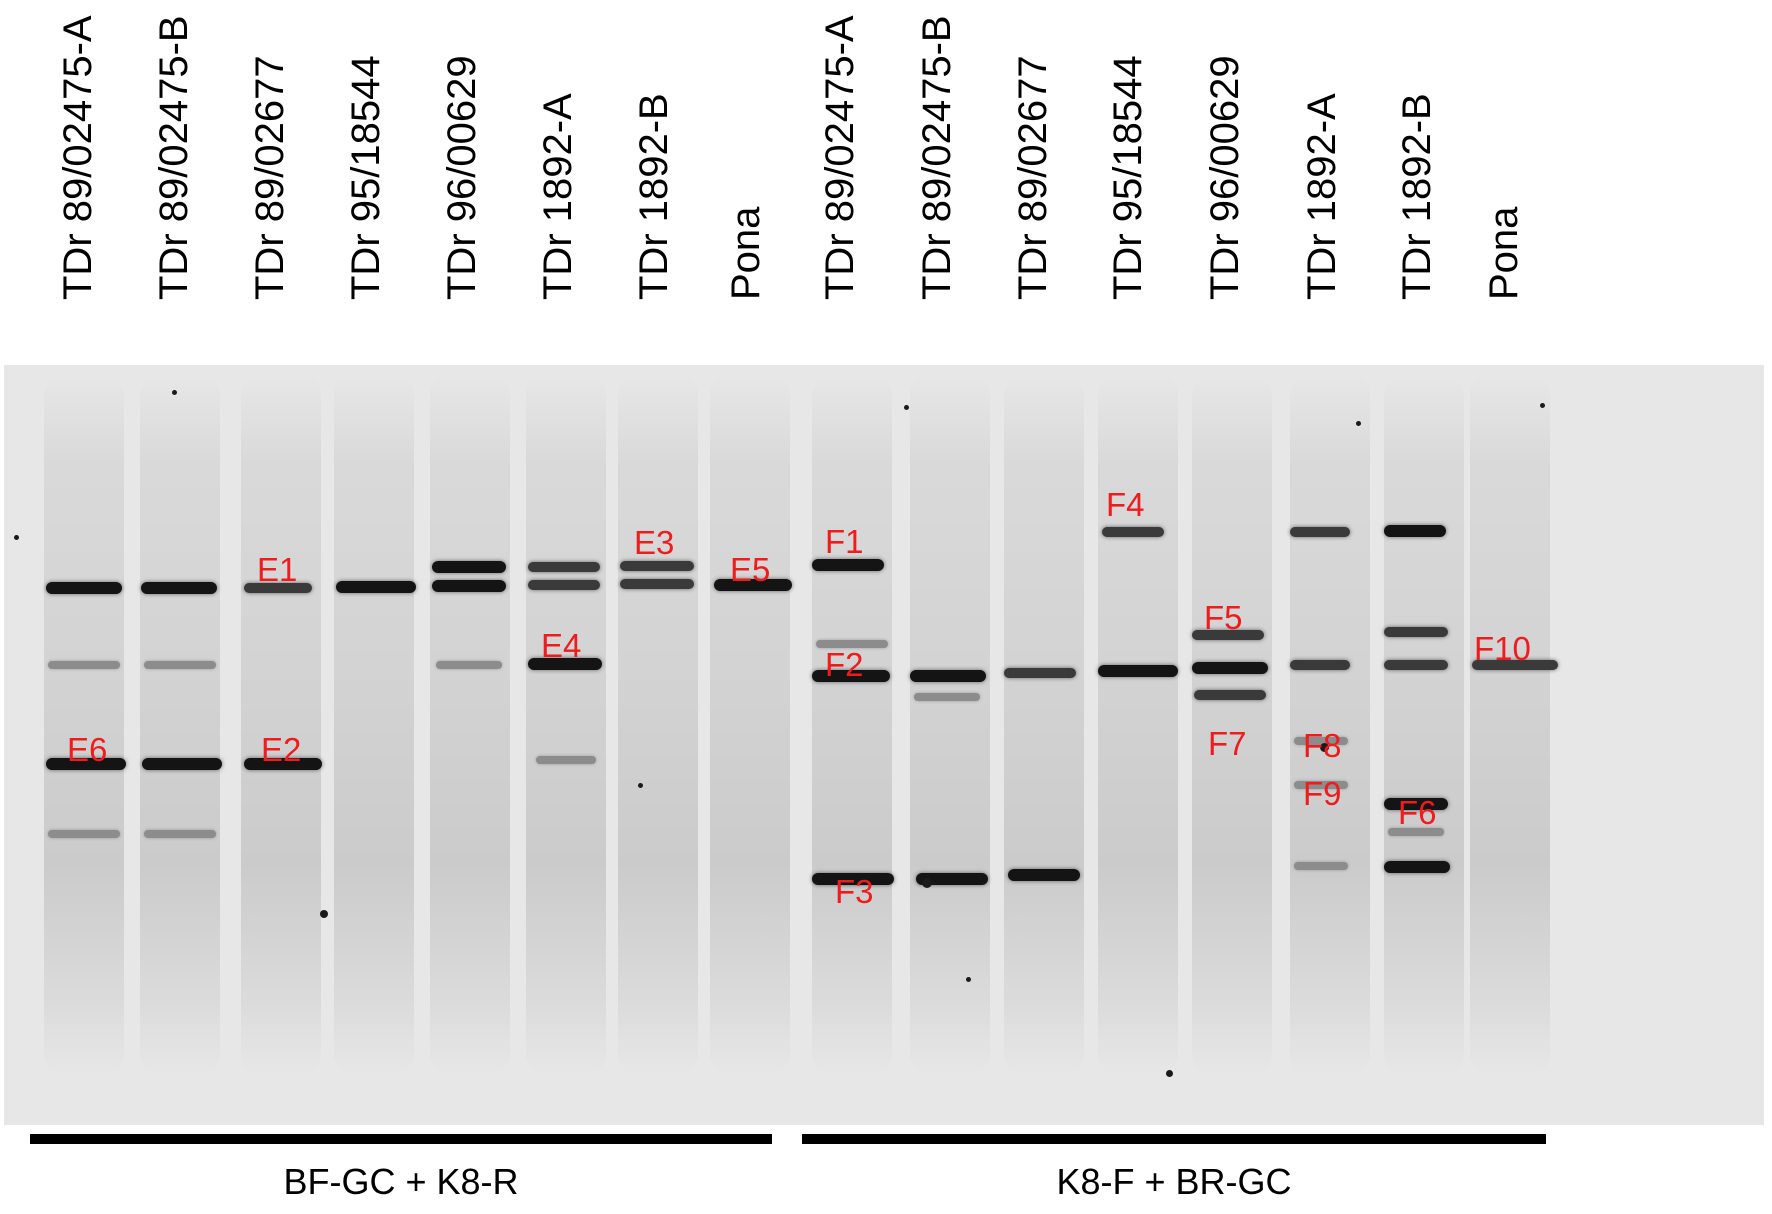 The width and height of the screenshot is (1772, 1214). What do you see at coordinates (401, 1181) in the screenshot?
I see `group-label-left: BF-GC + K8-R` at bounding box center [401, 1181].